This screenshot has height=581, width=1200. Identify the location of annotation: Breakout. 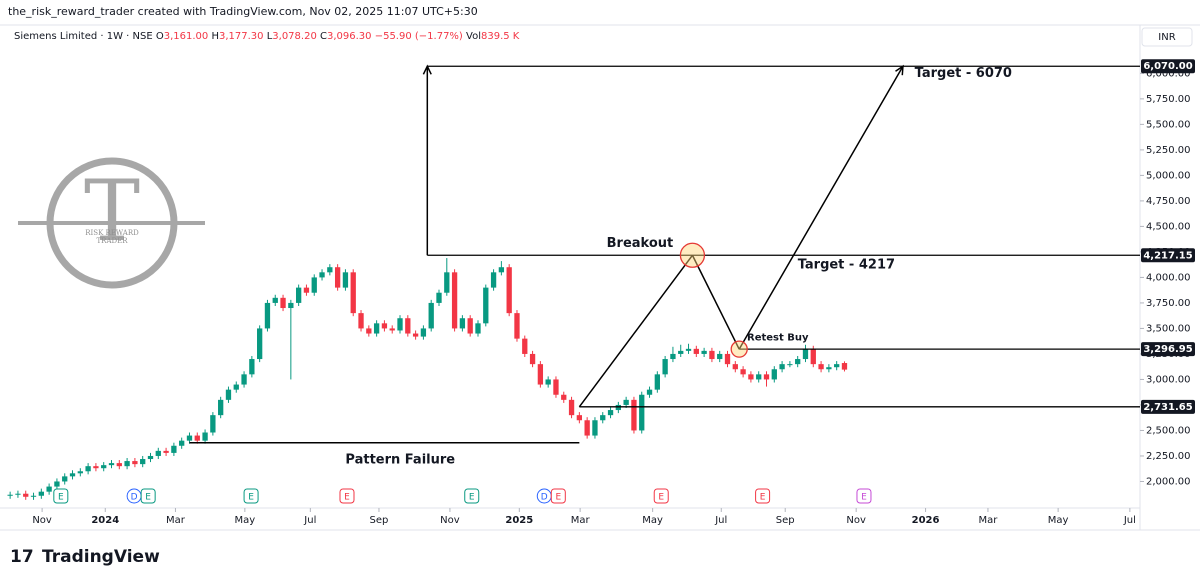
(640, 243).